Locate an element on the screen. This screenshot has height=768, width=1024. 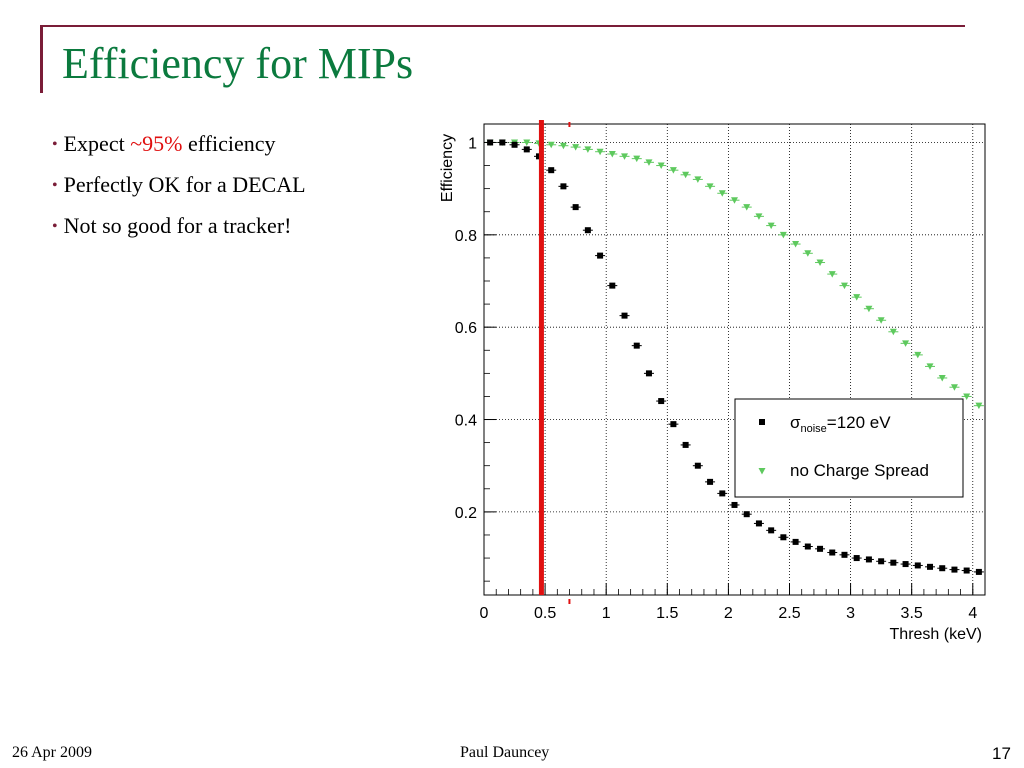
x-tick-label: 3.5 is located at coordinates (912, 613).